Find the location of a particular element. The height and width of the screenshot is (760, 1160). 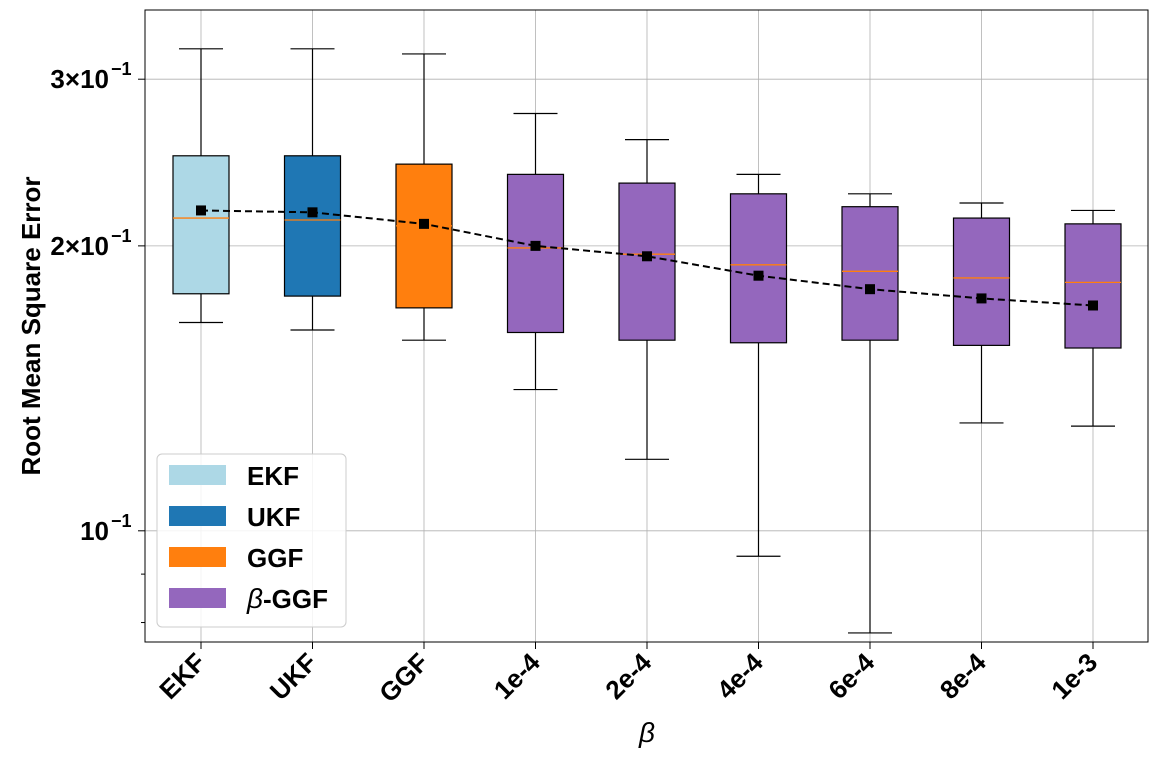

legend-label-text: UKF is located at coordinates (273, 517).